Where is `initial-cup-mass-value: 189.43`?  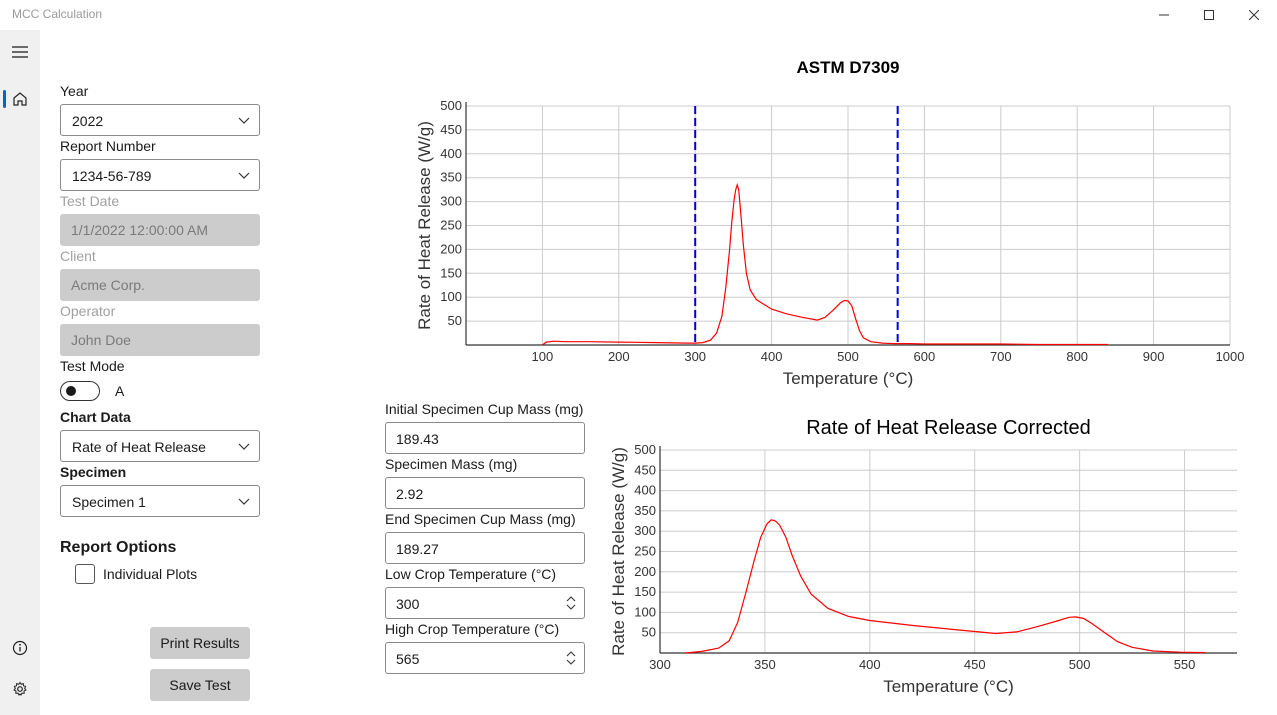 initial-cup-mass-value: 189.43 is located at coordinates (417, 439).